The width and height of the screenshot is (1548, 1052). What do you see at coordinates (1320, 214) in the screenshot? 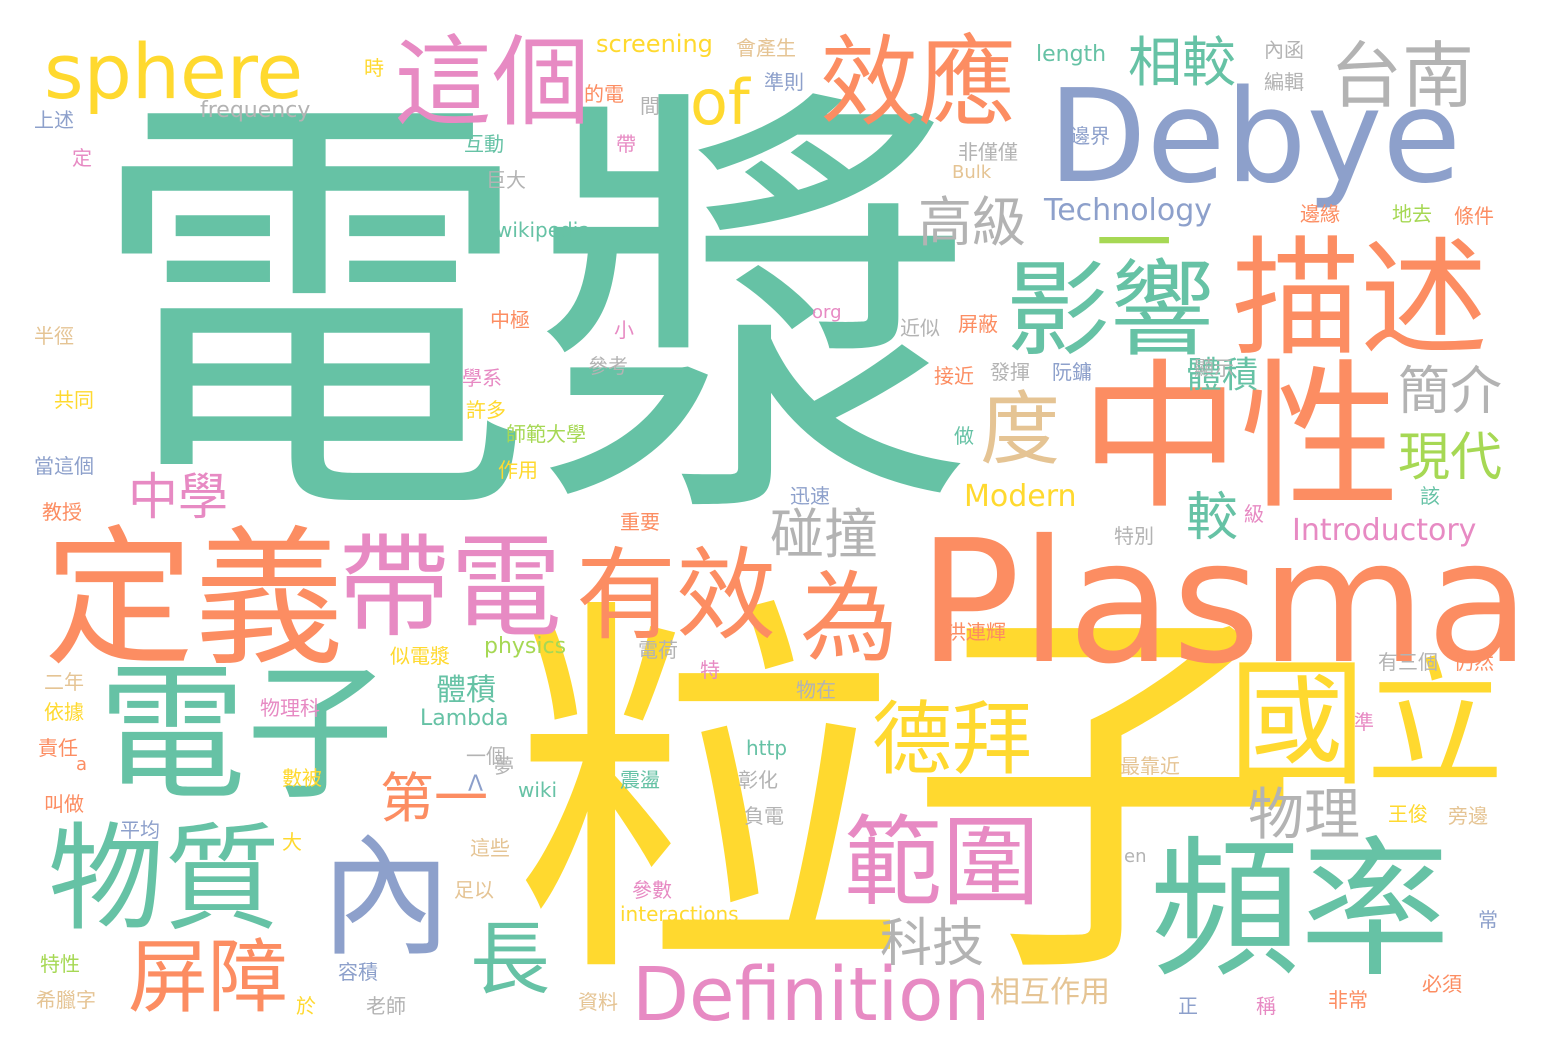
I see `word-bianyuan: 邊緣` at bounding box center [1320, 214].